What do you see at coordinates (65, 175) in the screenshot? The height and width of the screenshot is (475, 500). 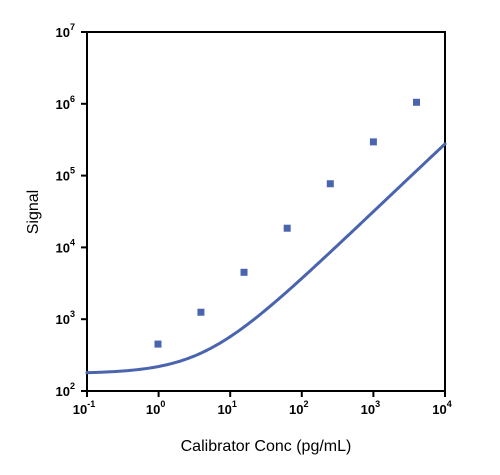 I see `y-tick-label: 10⁵` at bounding box center [65, 175].